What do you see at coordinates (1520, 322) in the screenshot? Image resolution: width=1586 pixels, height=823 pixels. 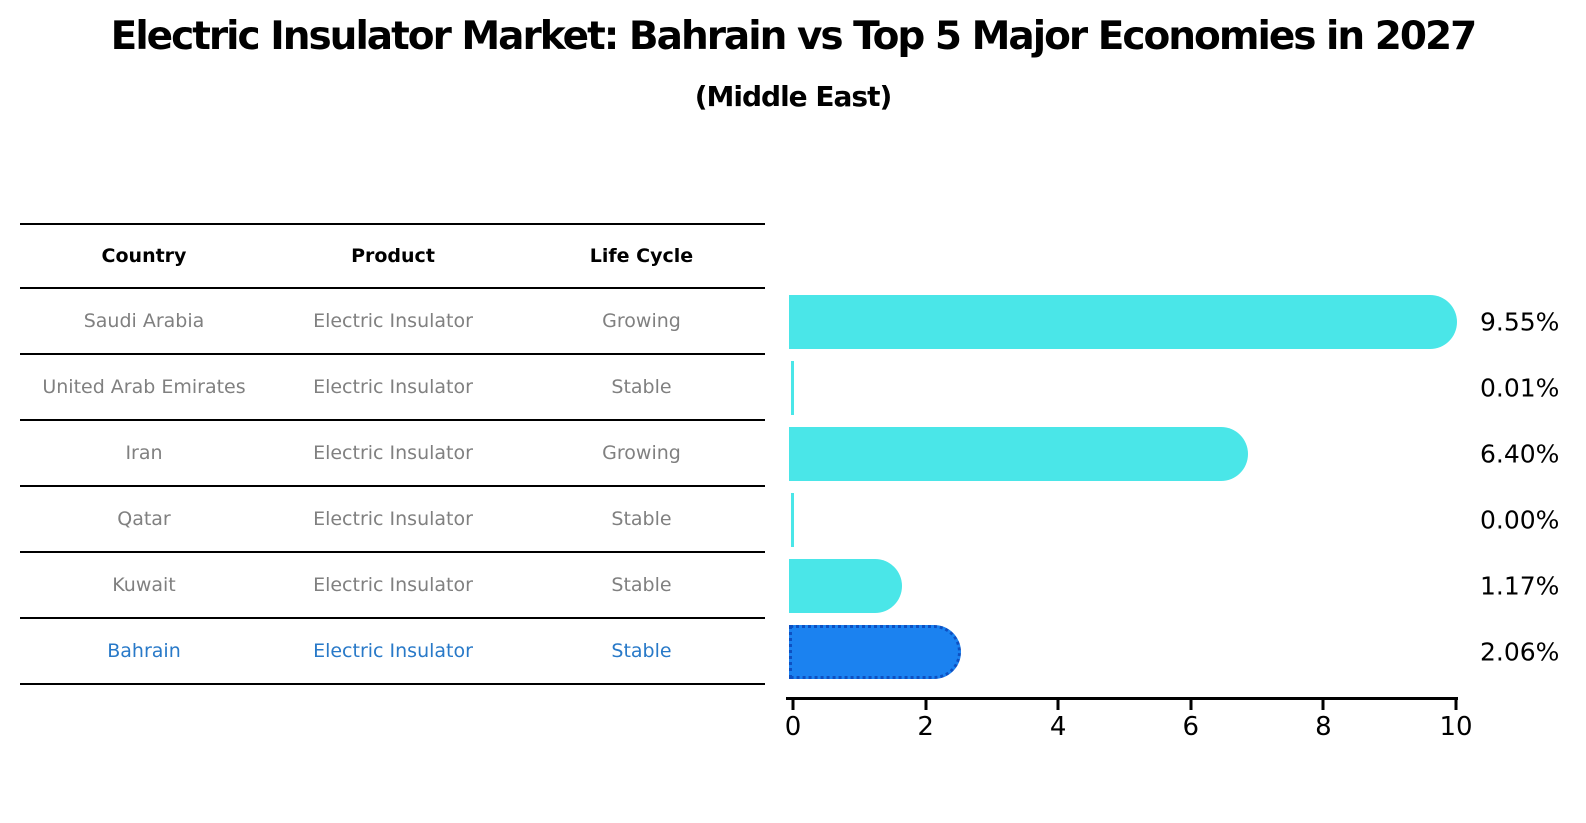 I see `value-label-saudi-arabia: 9.55%` at bounding box center [1520, 322].